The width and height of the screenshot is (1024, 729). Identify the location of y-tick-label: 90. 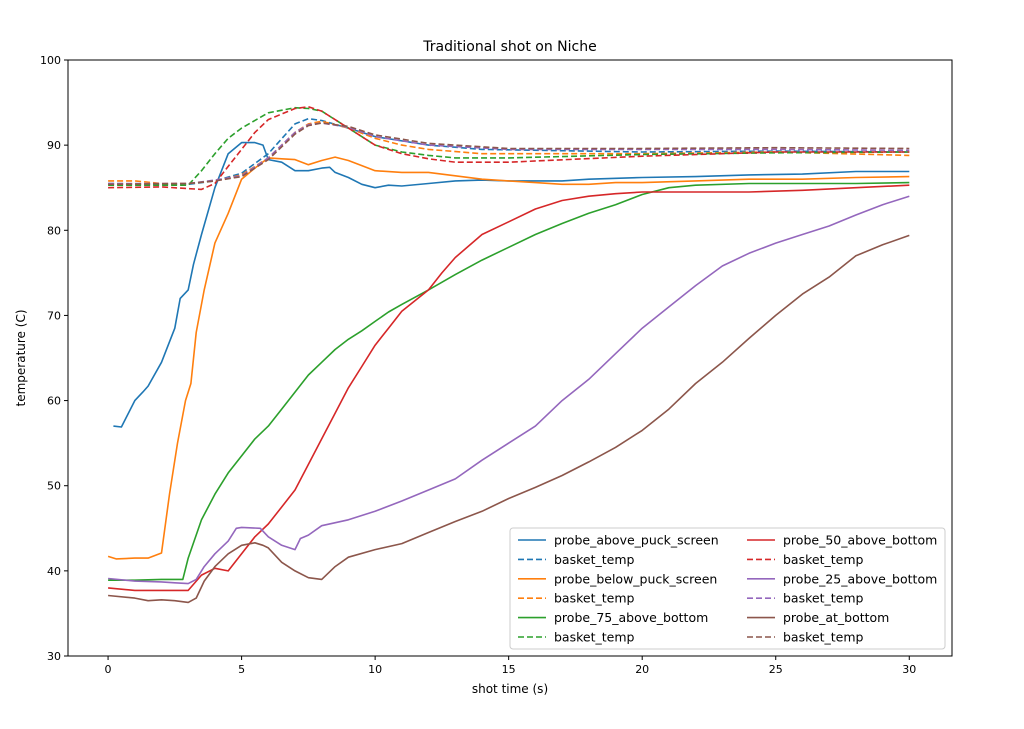
(54, 145).